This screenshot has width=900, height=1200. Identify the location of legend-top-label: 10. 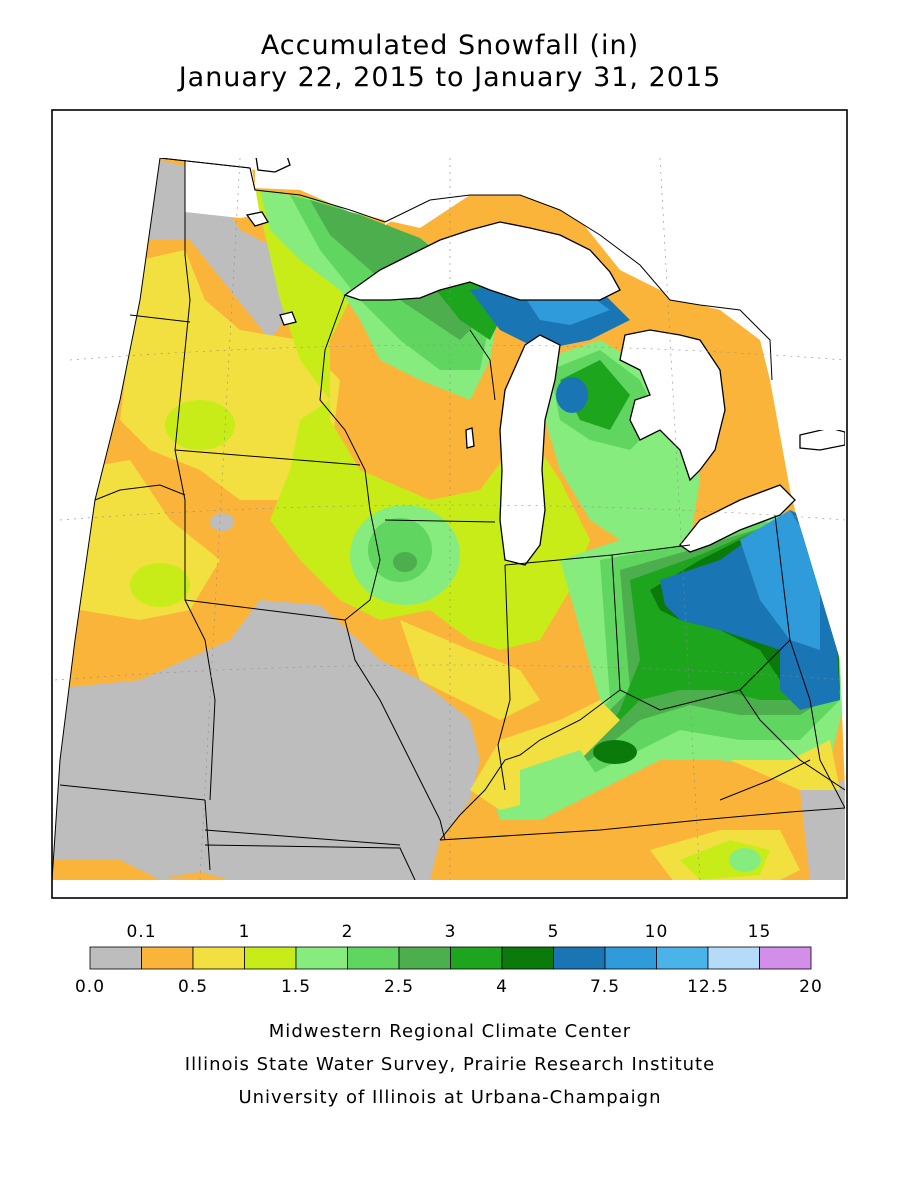
(656, 932).